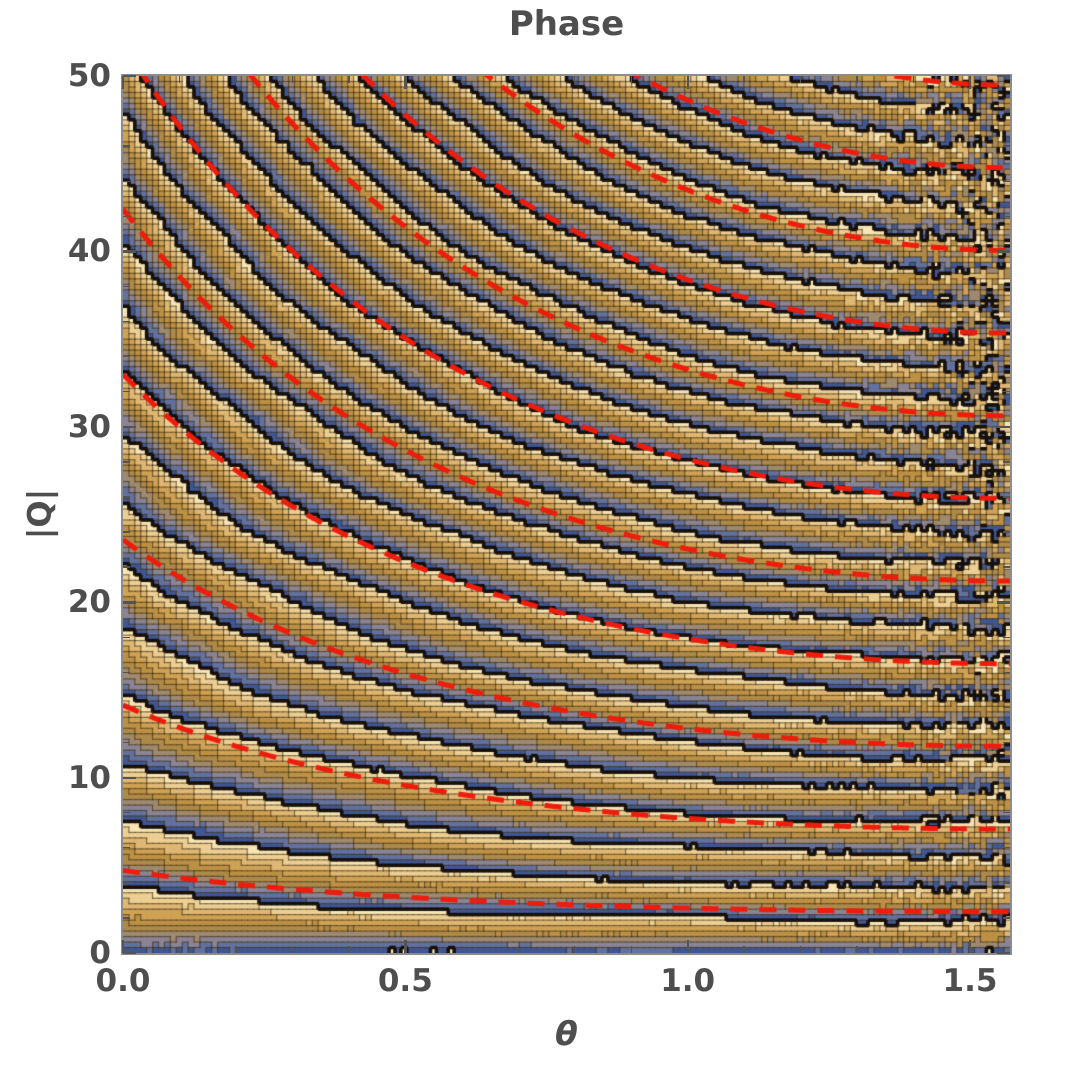  What do you see at coordinates (89, 426) in the screenshot?
I see `y-tick-label: 30` at bounding box center [89, 426].